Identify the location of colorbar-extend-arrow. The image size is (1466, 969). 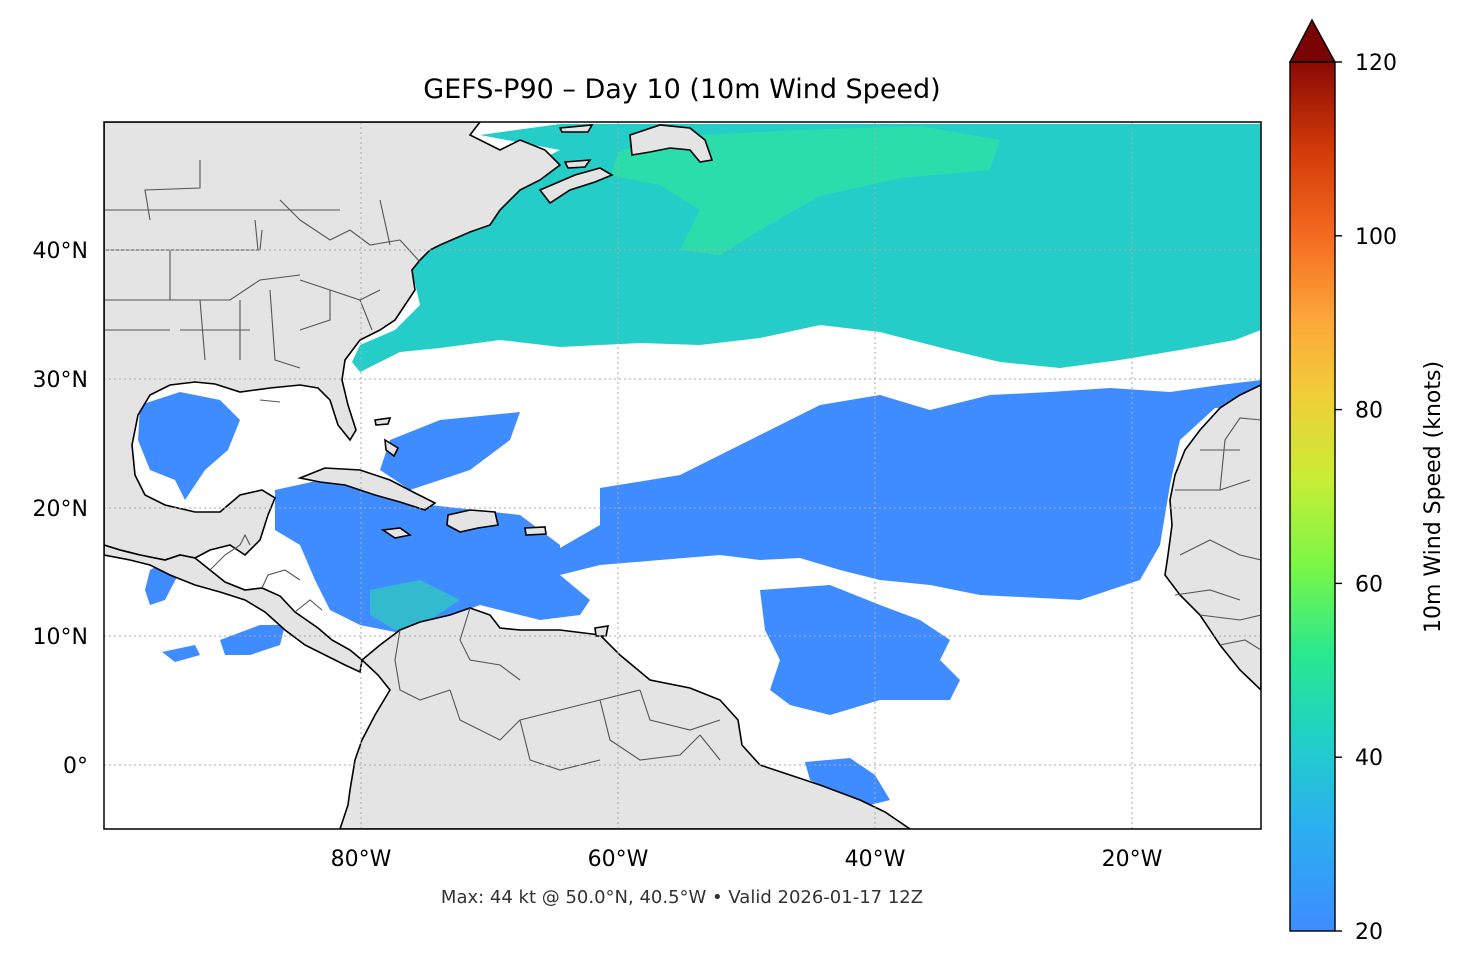
(1312, 40).